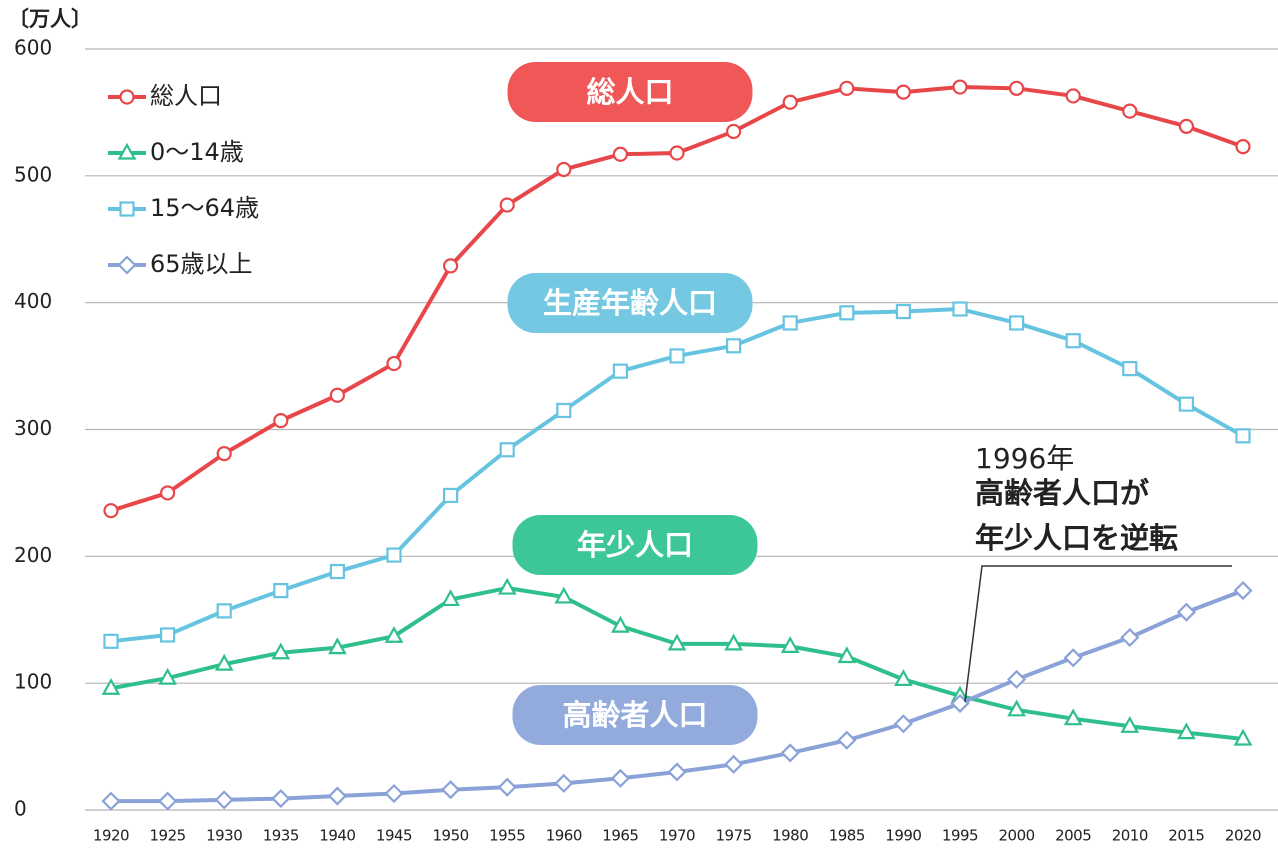 The image size is (1278, 852). I want to click on legend-label: 0〜14歳, so click(197, 152).